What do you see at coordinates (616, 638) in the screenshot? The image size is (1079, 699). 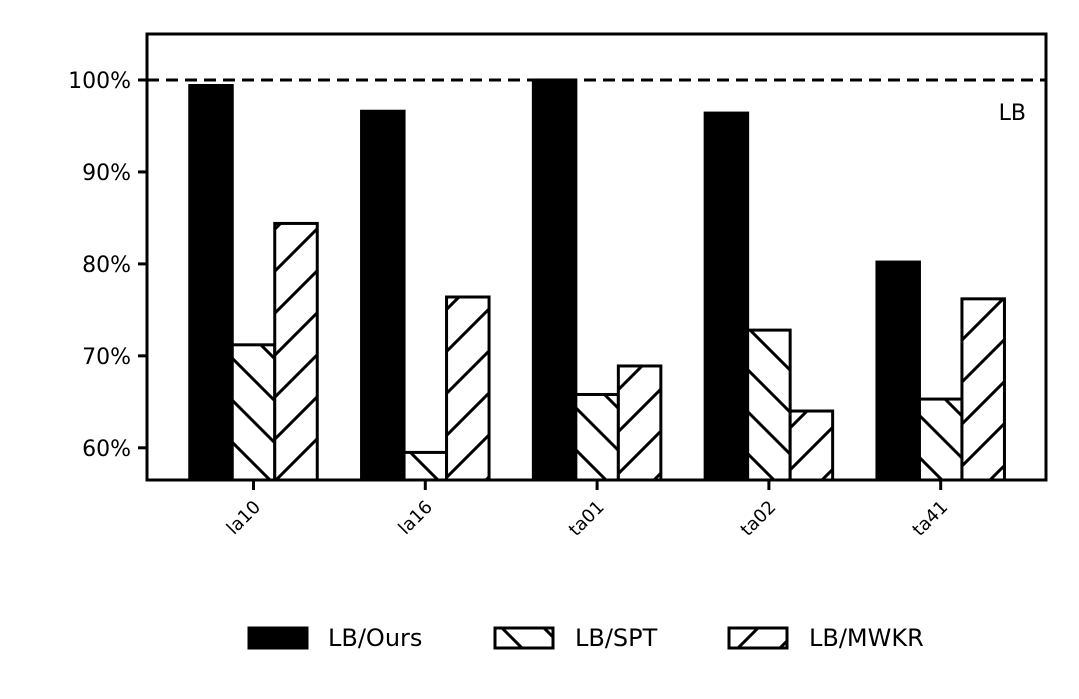 I see `legend-label-lb-spt: LB/SPT` at bounding box center [616, 638].